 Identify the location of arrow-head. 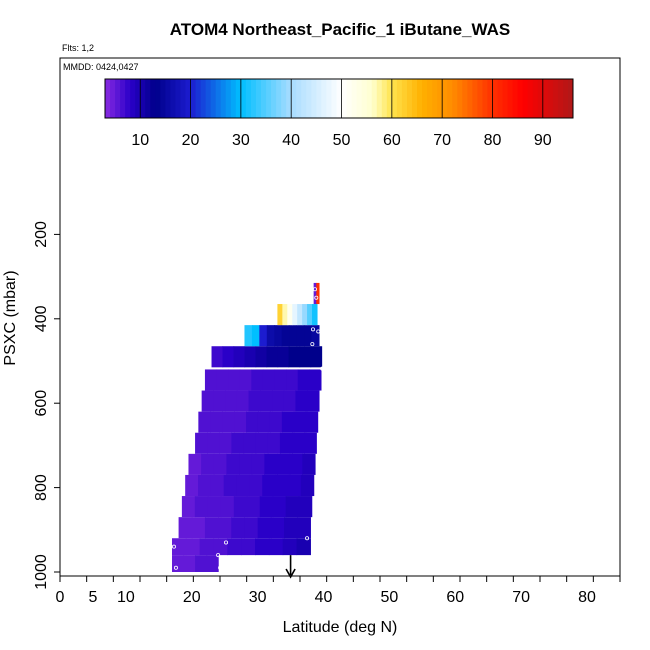
(290, 573).